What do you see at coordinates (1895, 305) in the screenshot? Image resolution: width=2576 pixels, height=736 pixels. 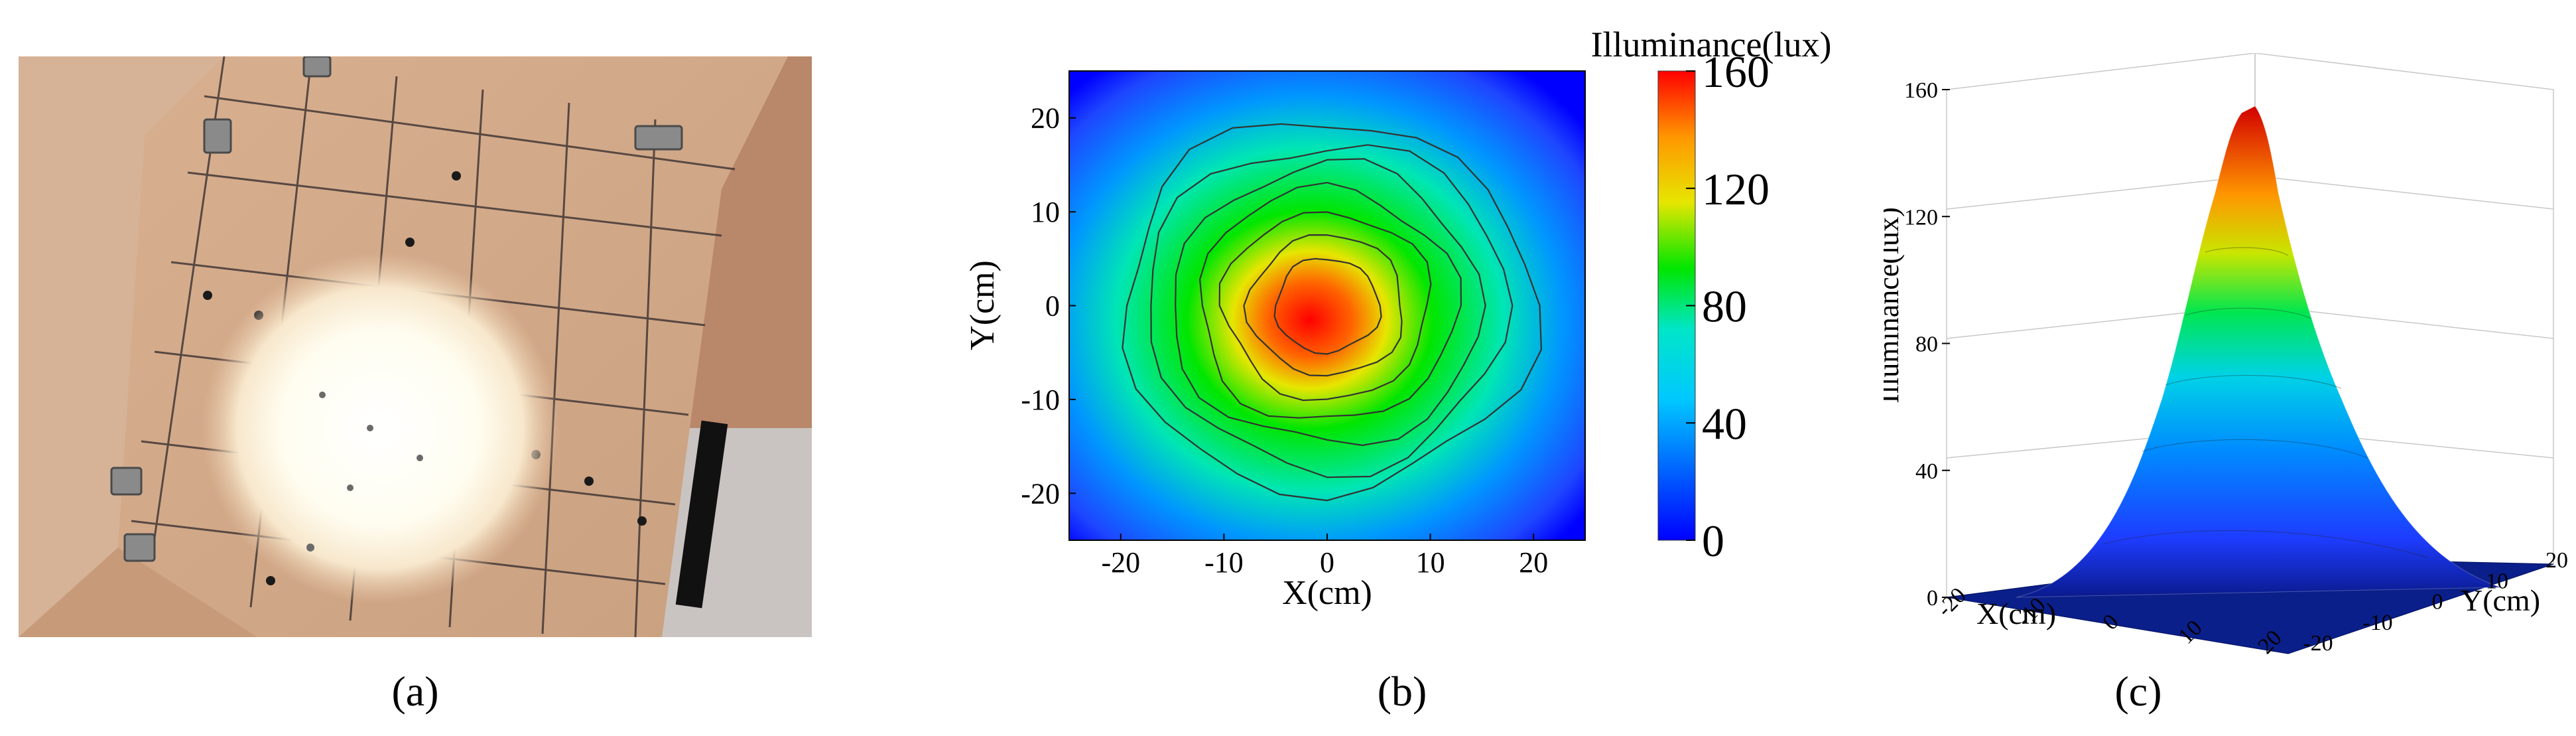 I see `z-axis-label: Illuminance(lux)` at bounding box center [1895, 305].